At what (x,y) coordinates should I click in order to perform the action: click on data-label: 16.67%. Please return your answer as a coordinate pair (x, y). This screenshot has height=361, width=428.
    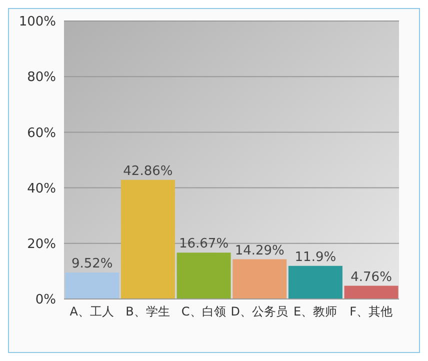
    Looking at the image, I should click on (203, 244).